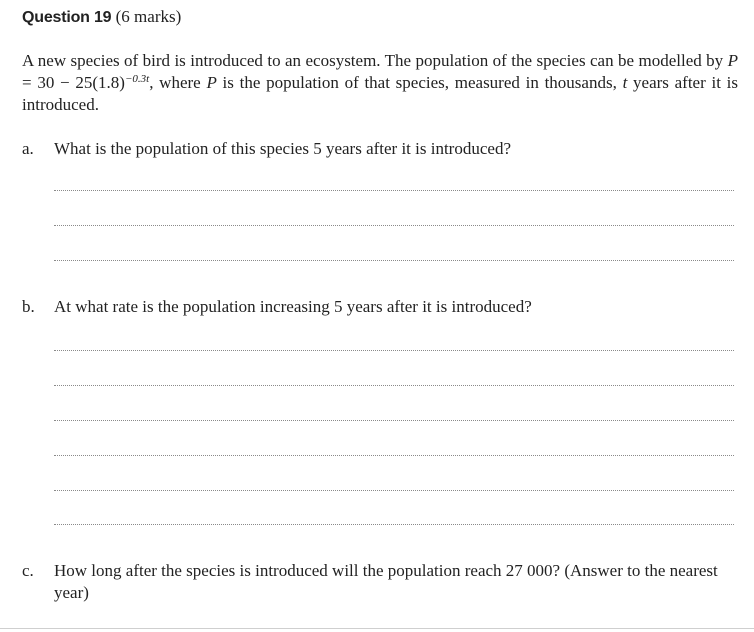  What do you see at coordinates (178, 82) in the screenshot?
I see `stem-text-2: , where` at bounding box center [178, 82].